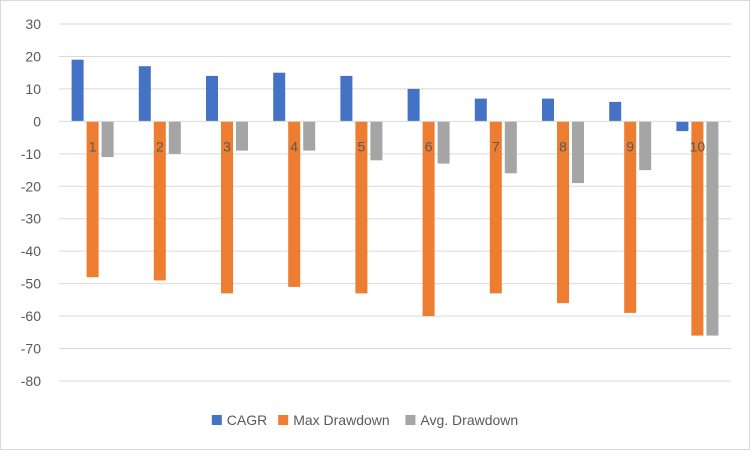  What do you see at coordinates (31, 381) in the screenshot?
I see `y-tick-label: -80` at bounding box center [31, 381].